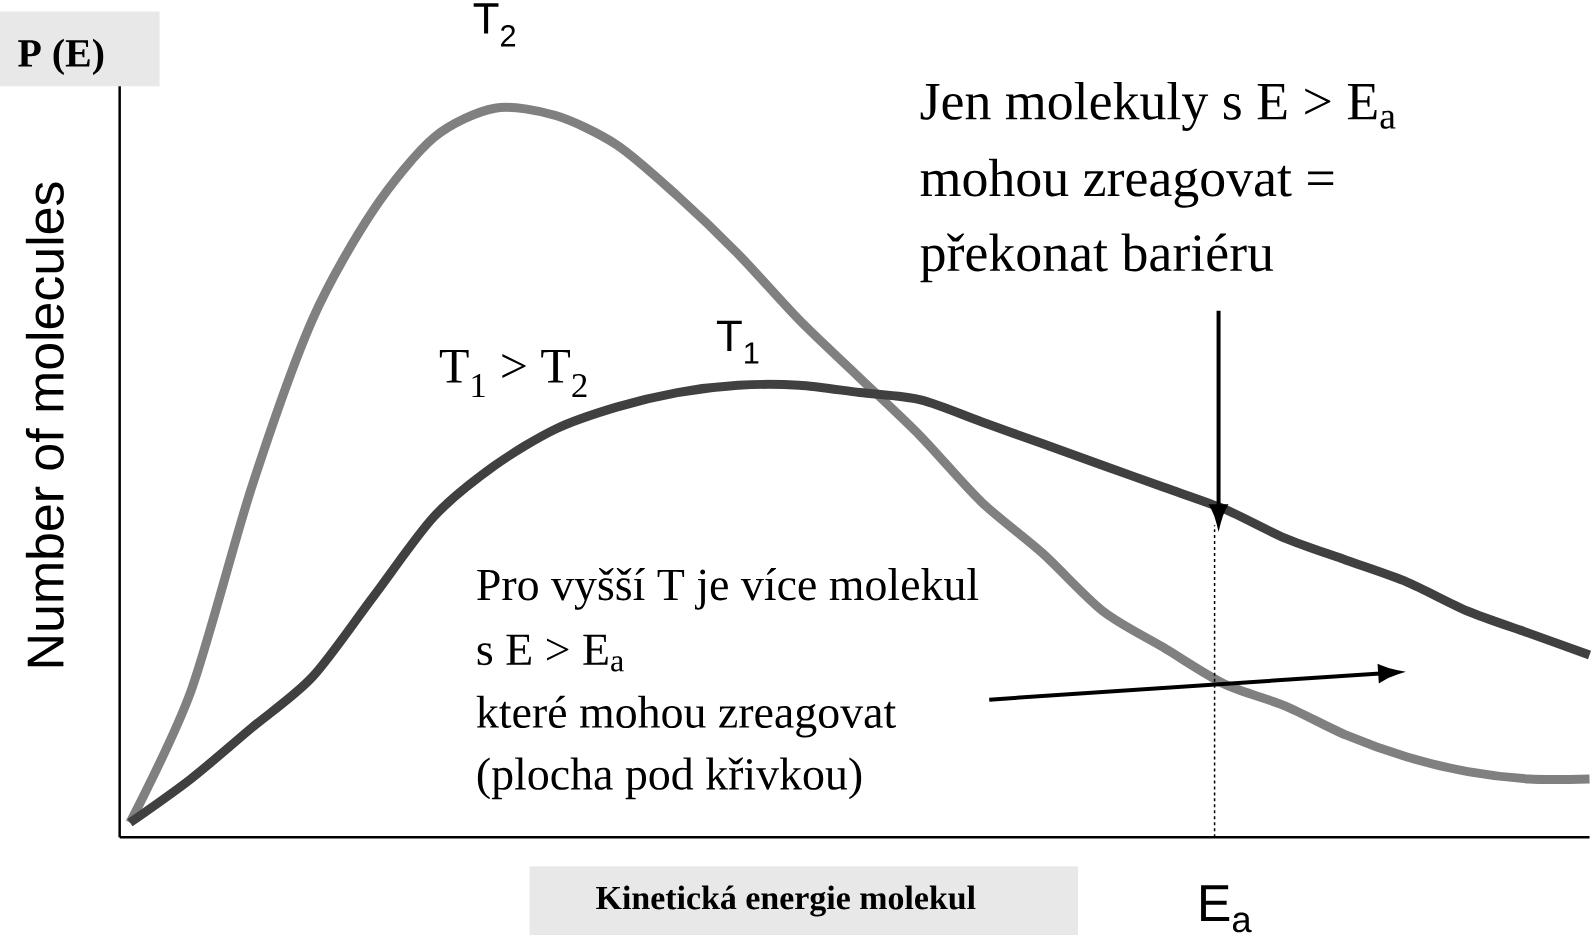  What do you see at coordinates (786, 901) in the screenshot?
I see `x-axis-title: Kinetická energie molekul` at bounding box center [786, 901].